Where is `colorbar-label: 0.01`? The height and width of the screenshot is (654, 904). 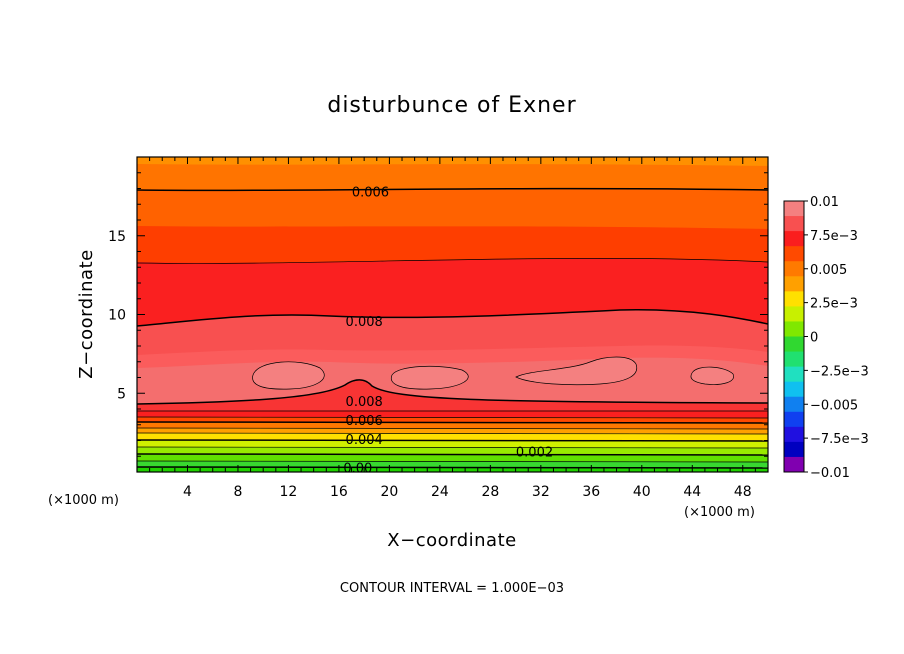
colorbar-label: 0.01 is located at coordinates (824, 202).